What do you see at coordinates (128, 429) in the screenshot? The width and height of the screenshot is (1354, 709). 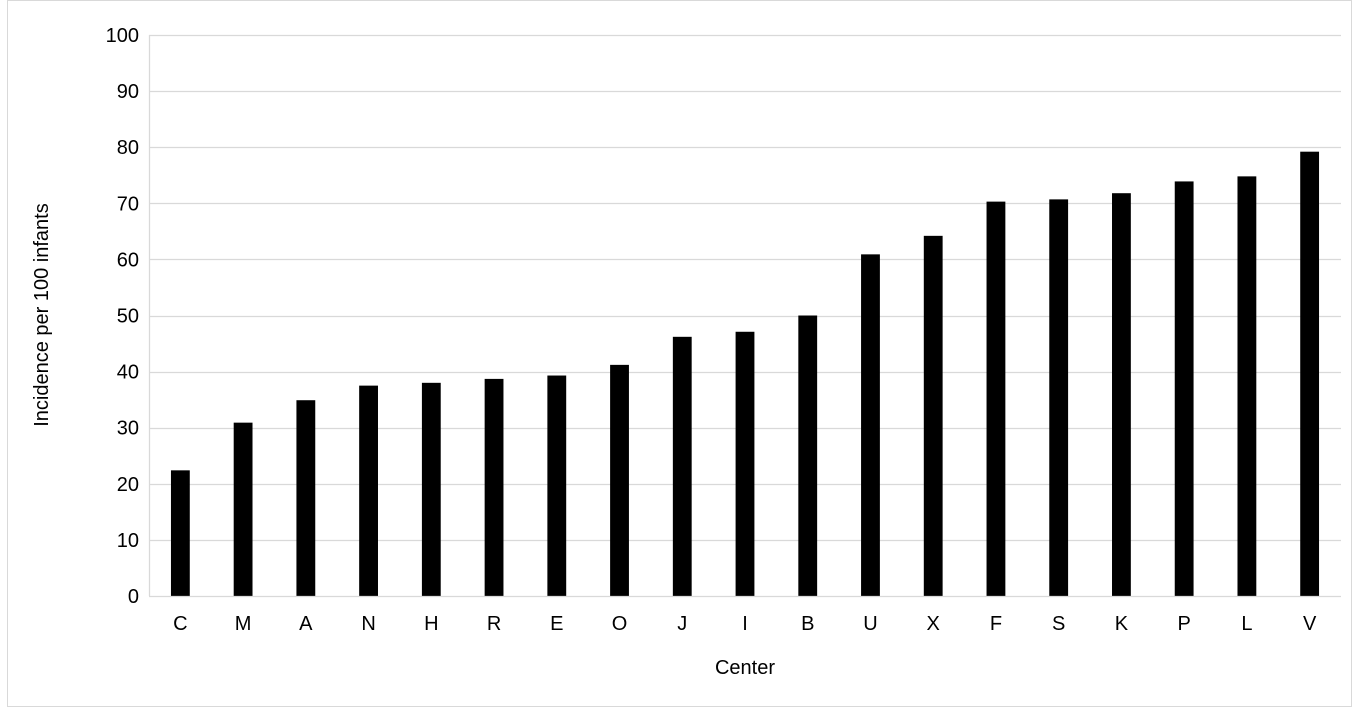 I see `y-tick-label: 30` at bounding box center [128, 429].